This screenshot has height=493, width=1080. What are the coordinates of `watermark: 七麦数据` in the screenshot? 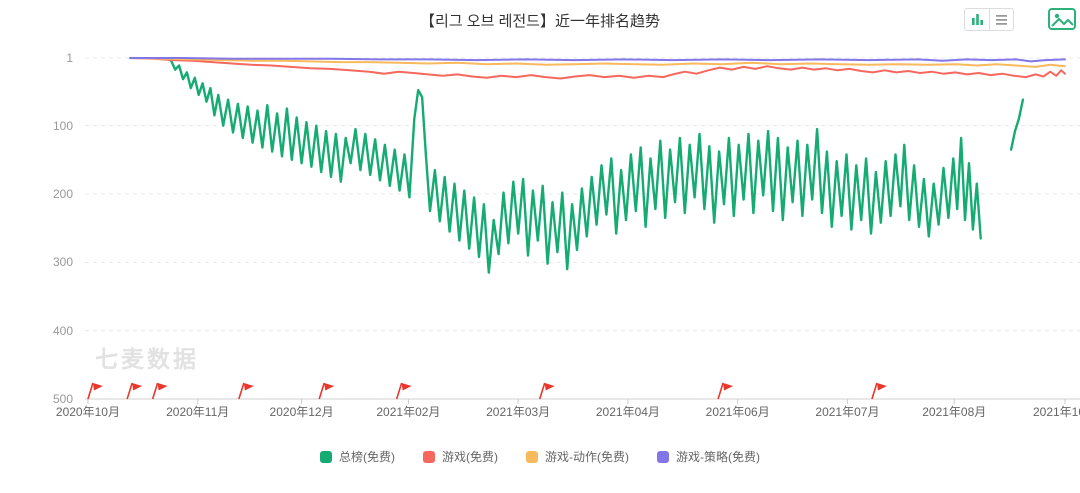 It's located at (147, 359).